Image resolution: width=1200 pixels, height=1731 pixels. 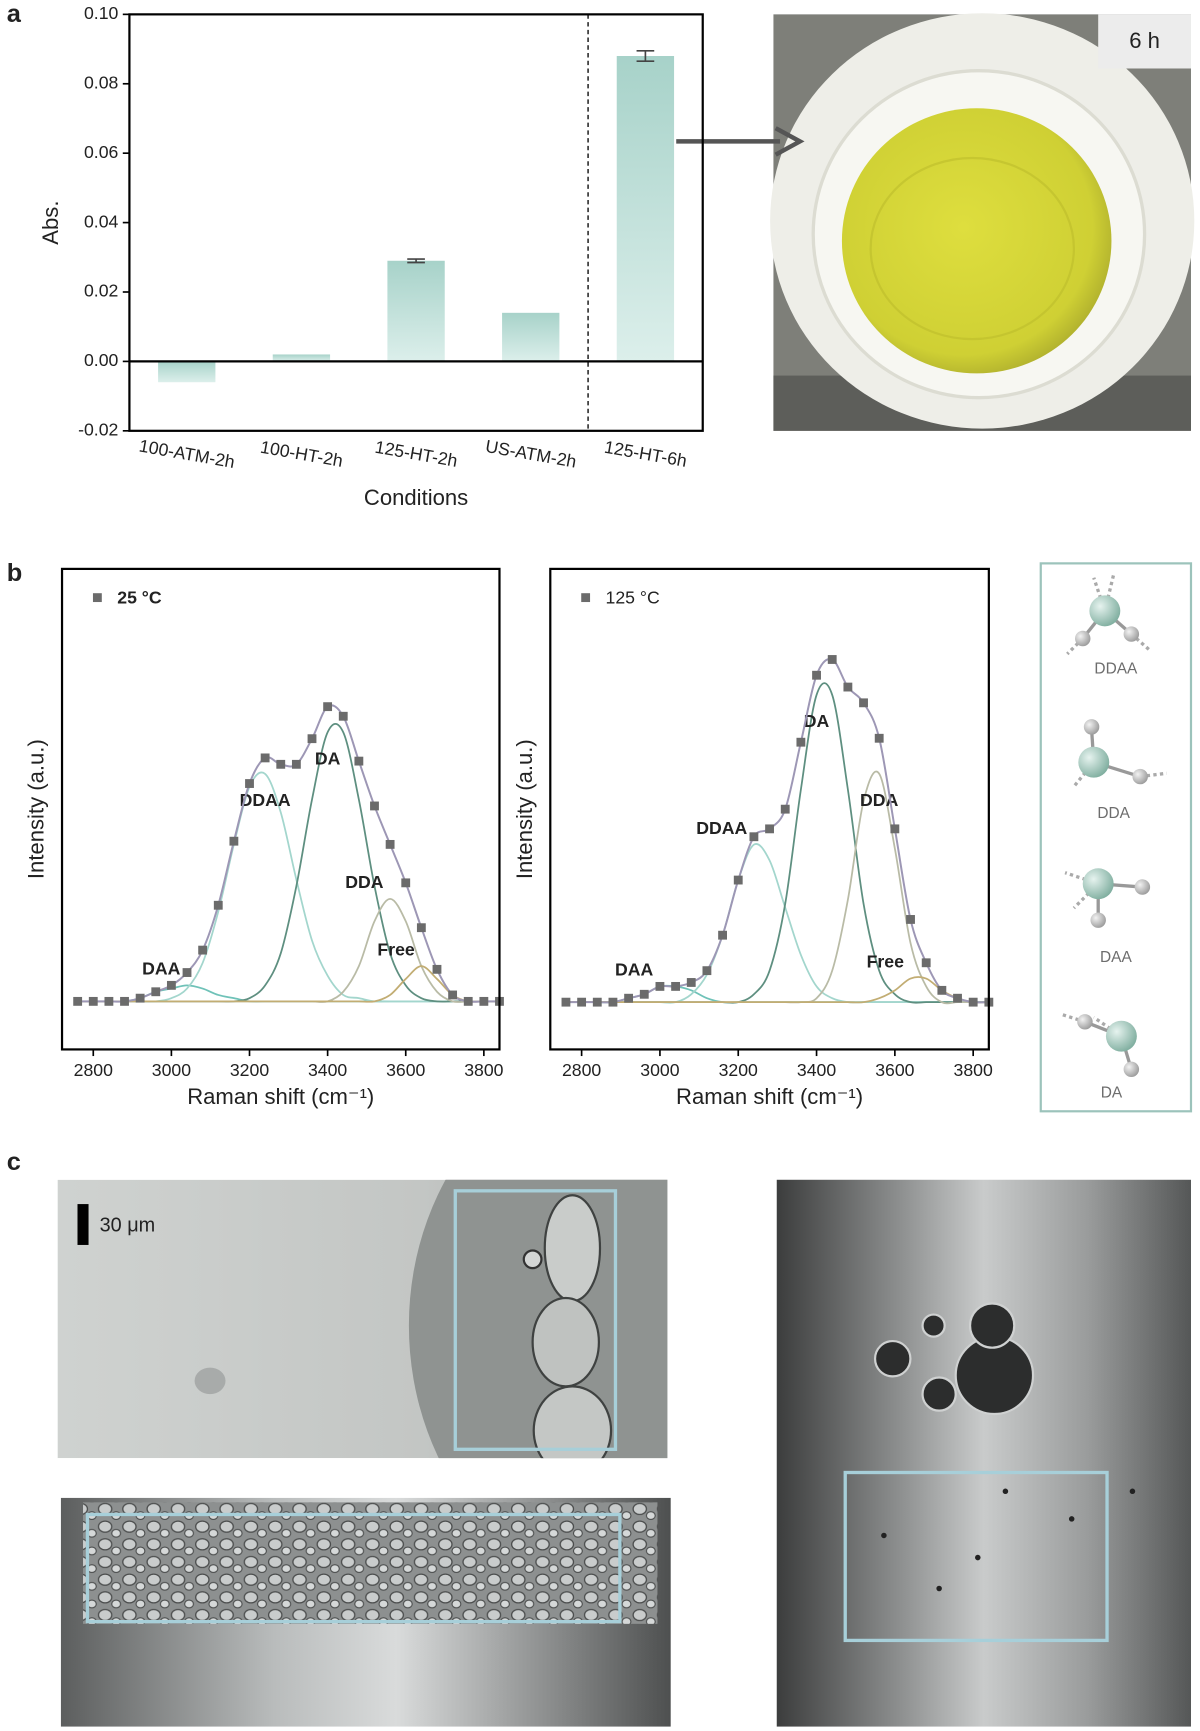 I want to click on legend-label: 125 °C, so click(x=633, y=597).